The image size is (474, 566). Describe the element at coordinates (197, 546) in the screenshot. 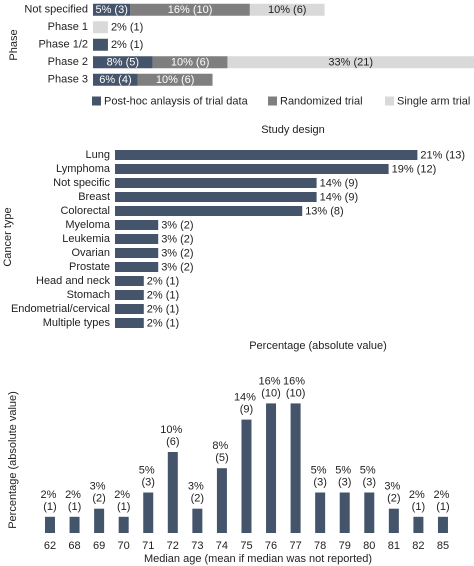

I see `category-label: 73` at that location.